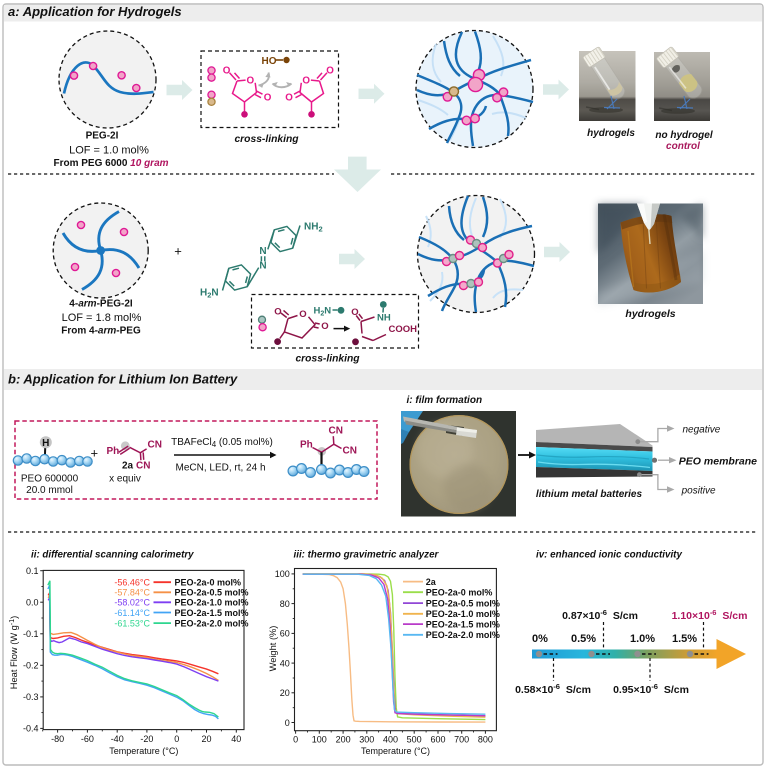  Describe the element at coordinates (95, 11) in the screenshot. I see `svg-text: a: Application for Hydrogels` at that location.